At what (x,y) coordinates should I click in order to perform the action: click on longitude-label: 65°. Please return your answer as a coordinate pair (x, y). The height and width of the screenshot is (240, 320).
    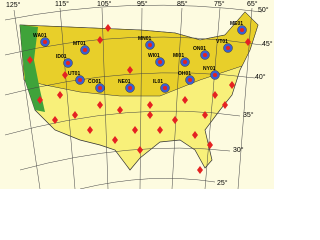
    Looking at the image, I should click on (252, 4).